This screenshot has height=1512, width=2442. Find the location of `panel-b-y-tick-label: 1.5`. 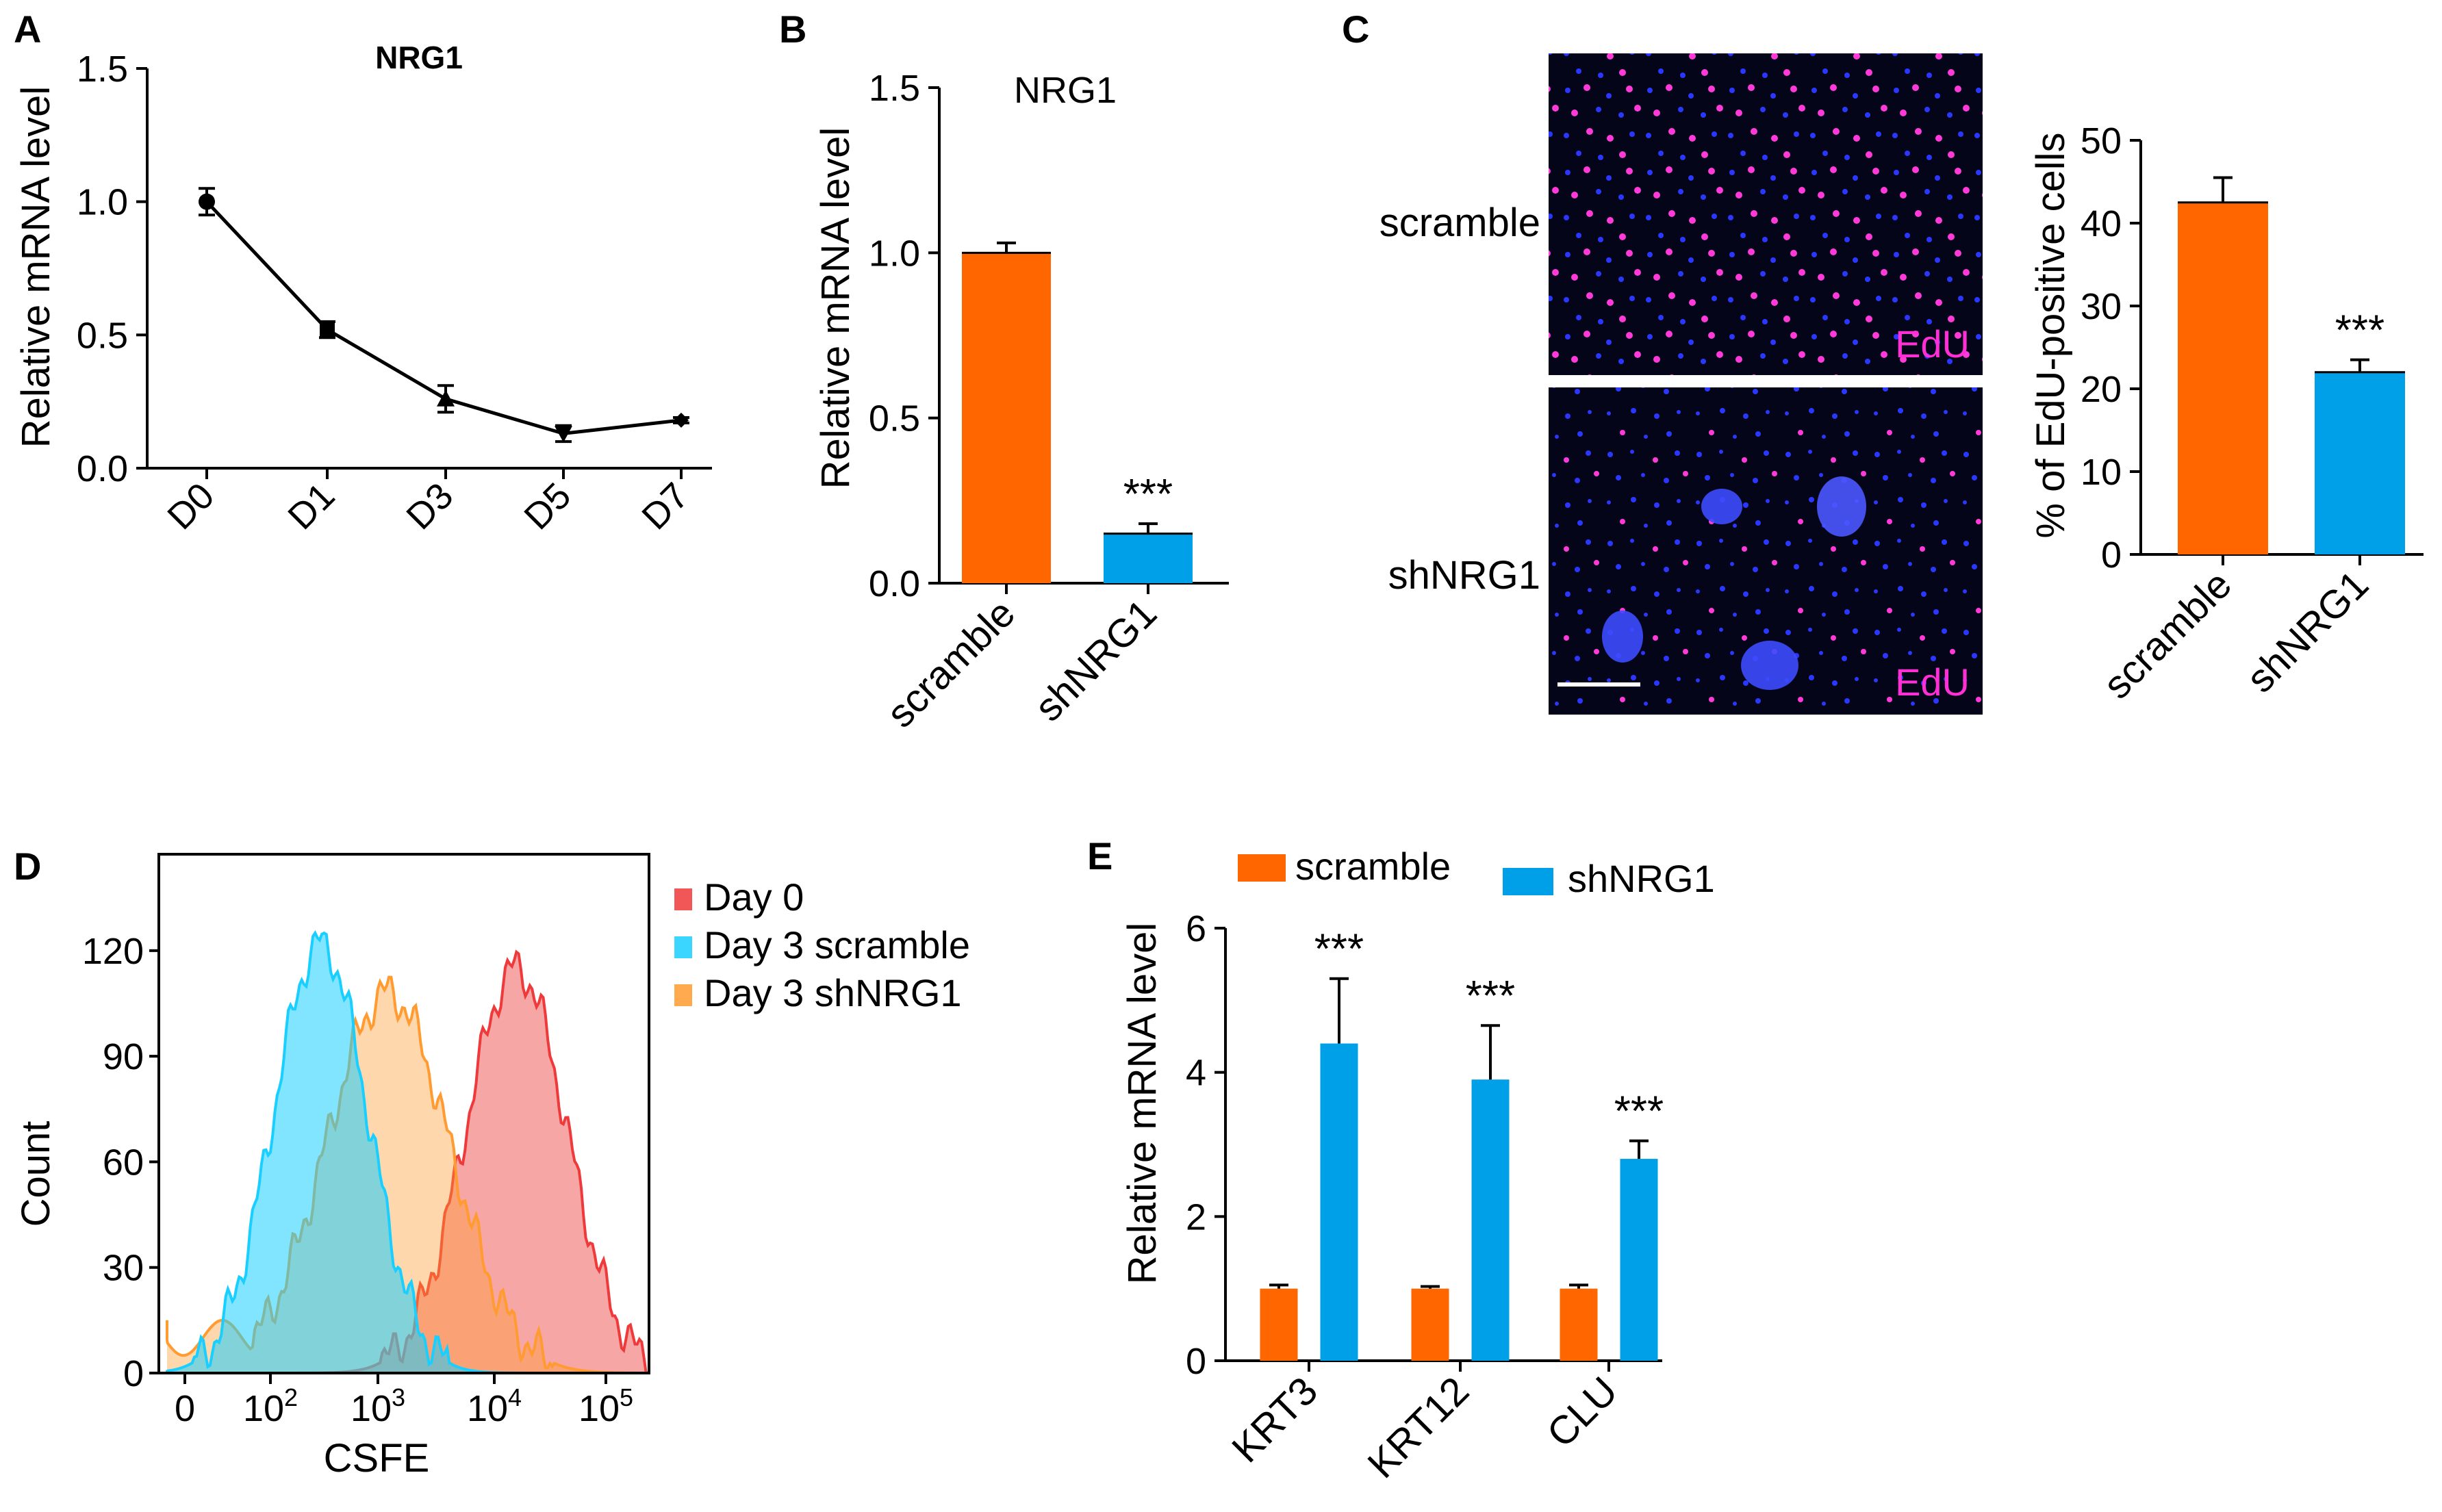

panel-b-y-tick-label: 1.5 is located at coordinates (894, 88).